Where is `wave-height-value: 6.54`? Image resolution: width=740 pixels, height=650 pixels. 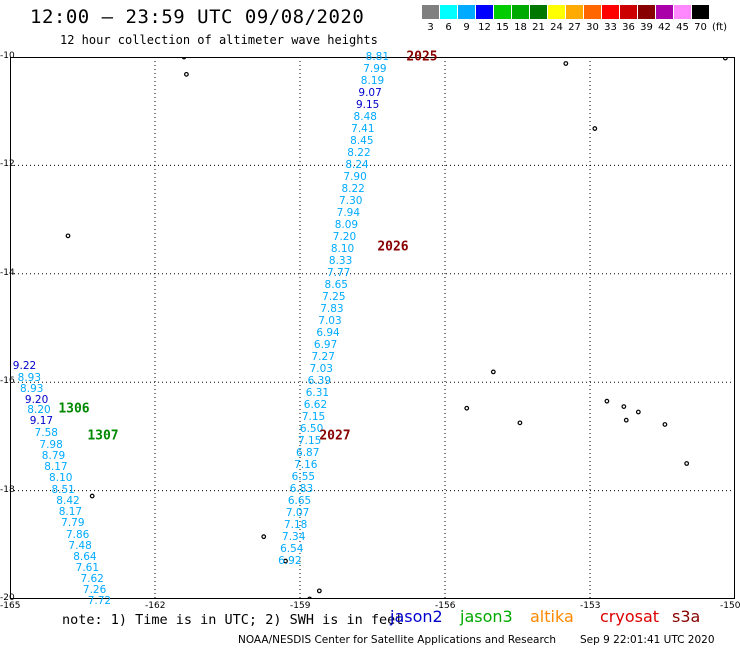
wave-height-value: 6.54 is located at coordinates (292, 549).